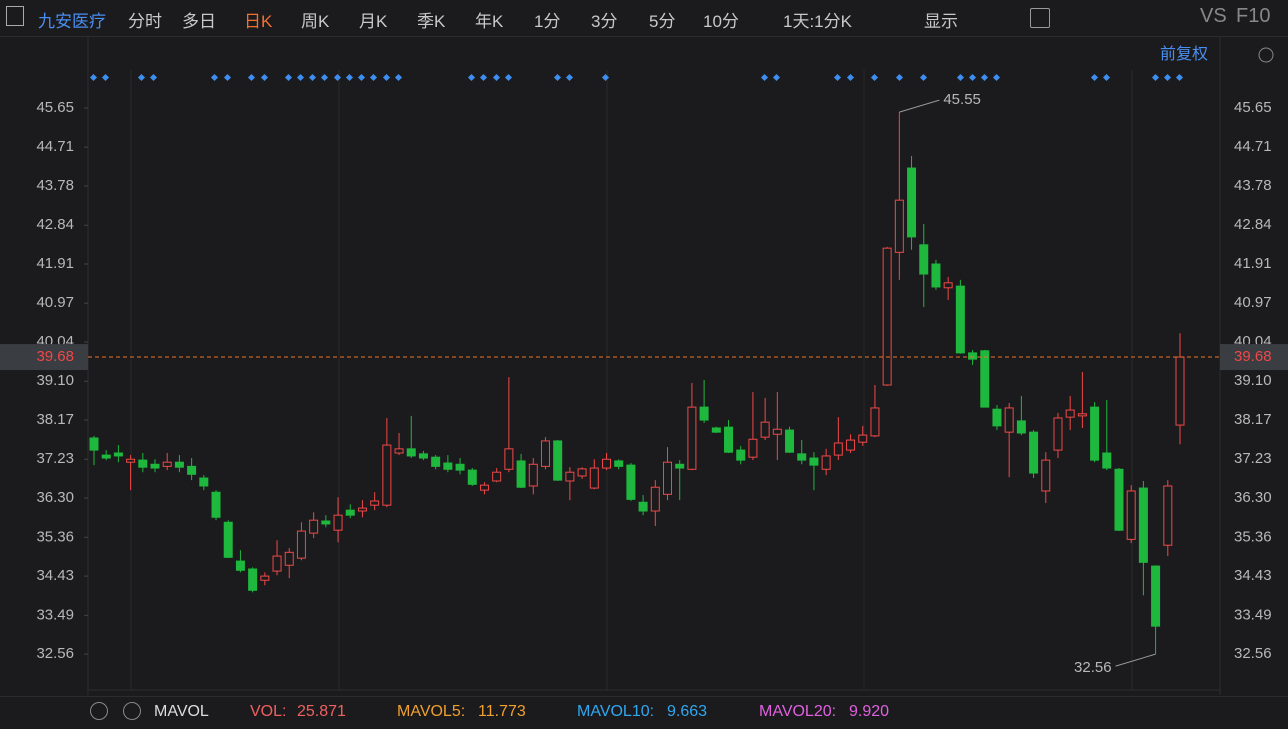  I want to click on y-tick-label: 33.49, so click(1253, 614).